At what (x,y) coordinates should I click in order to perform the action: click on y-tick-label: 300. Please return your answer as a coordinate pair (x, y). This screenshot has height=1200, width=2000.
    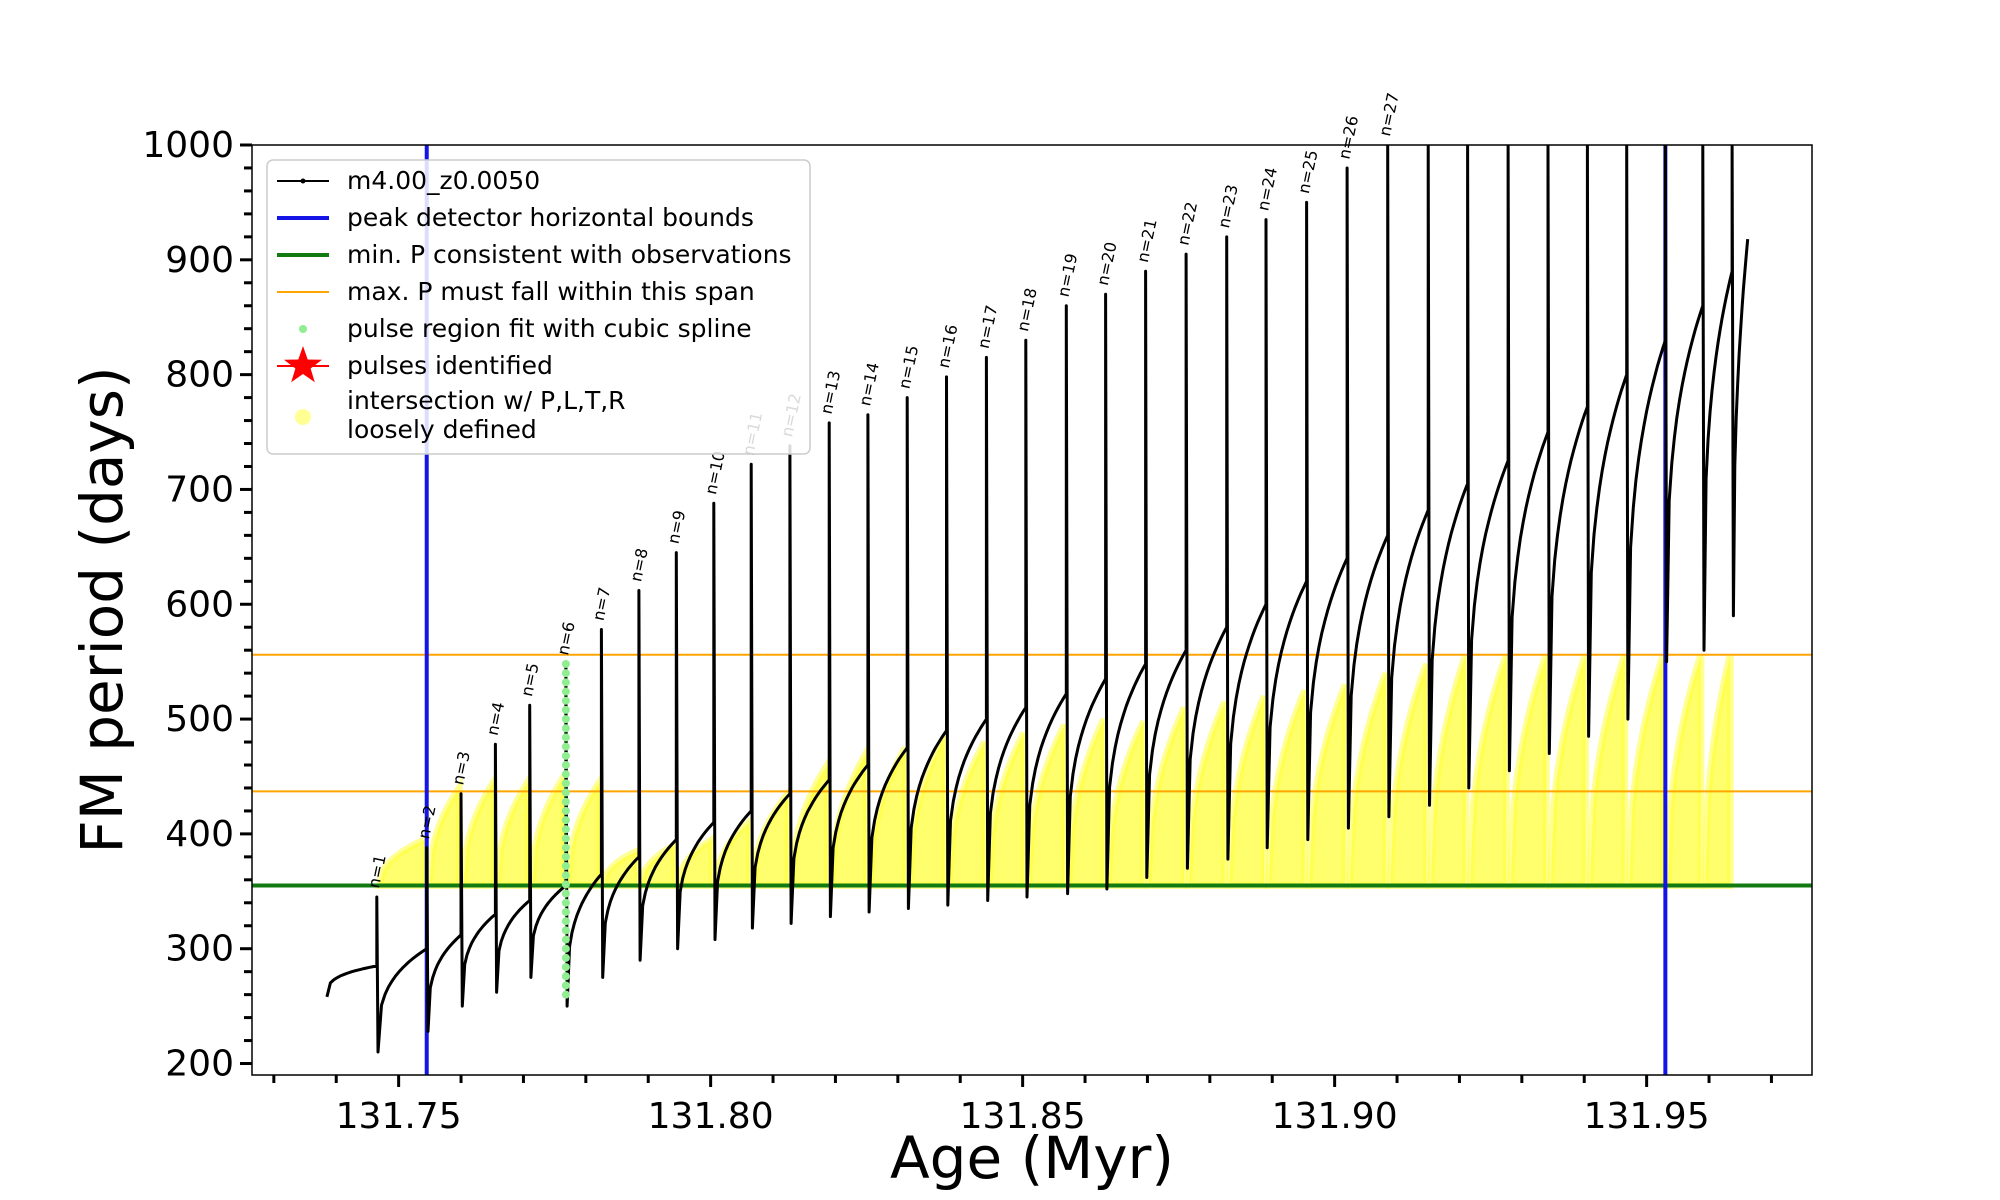
    Looking at the image, I should click on (199, 949).